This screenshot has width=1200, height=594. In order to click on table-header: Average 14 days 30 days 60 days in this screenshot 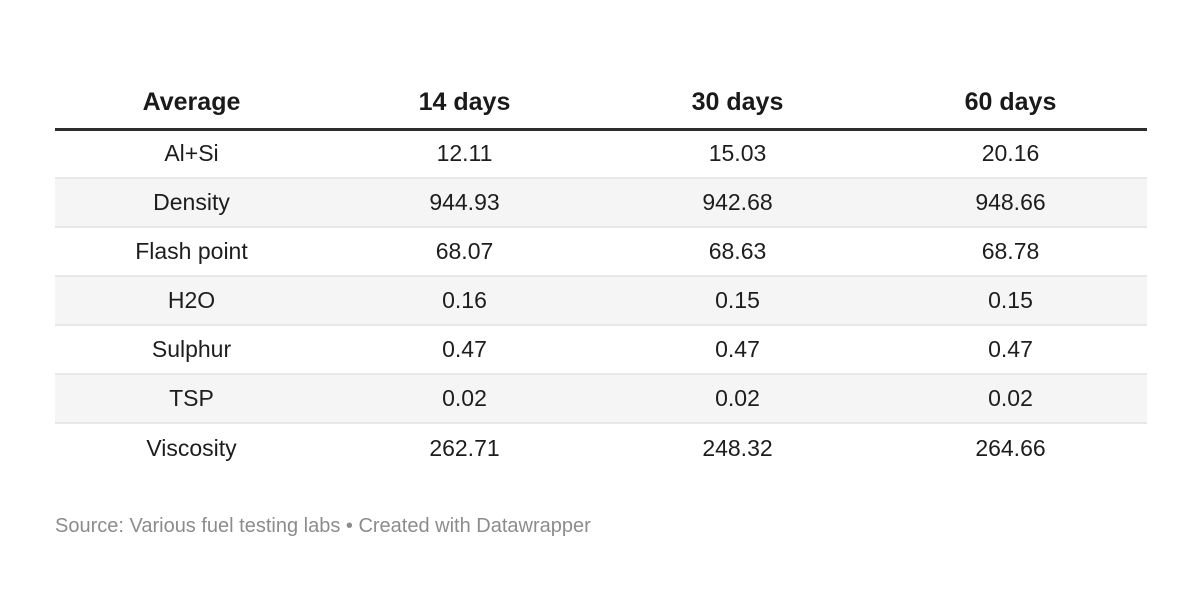, I will do `click(601, 104)`.